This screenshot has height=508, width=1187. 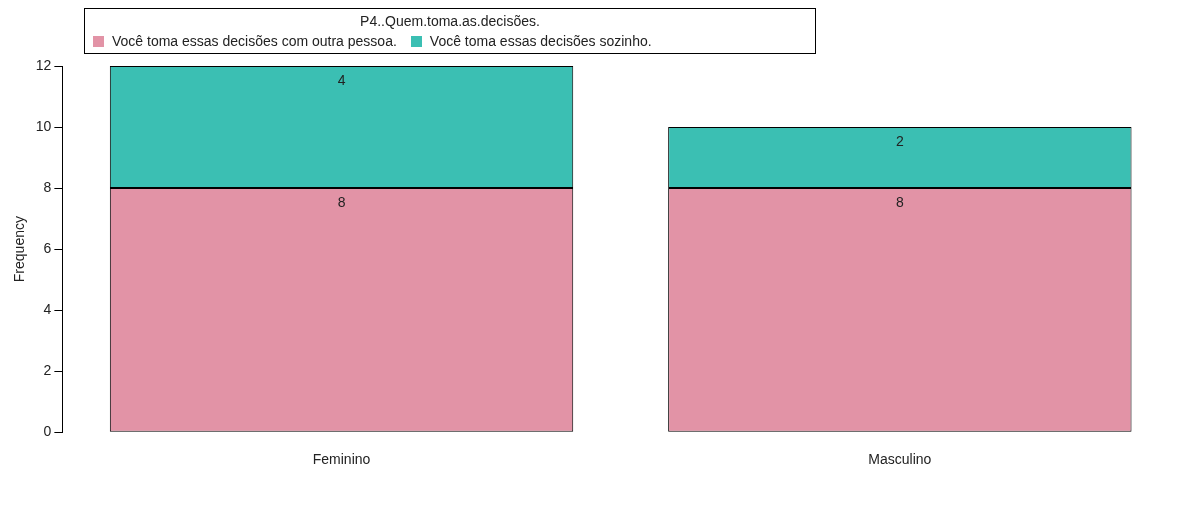 What do you see at coordinates (43, 64) in the screenshot?
I see `y-tick-label: 12` at bounding box center [43, 64].